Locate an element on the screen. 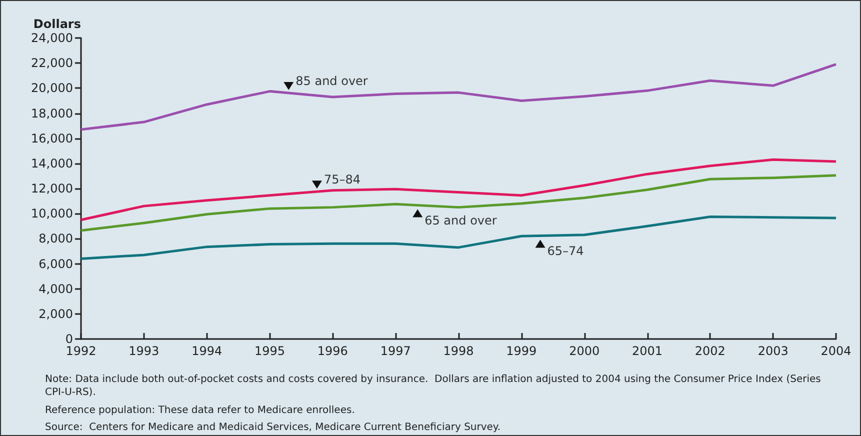  y-tick-label: 20,000 is located at coordinates (52, 88).